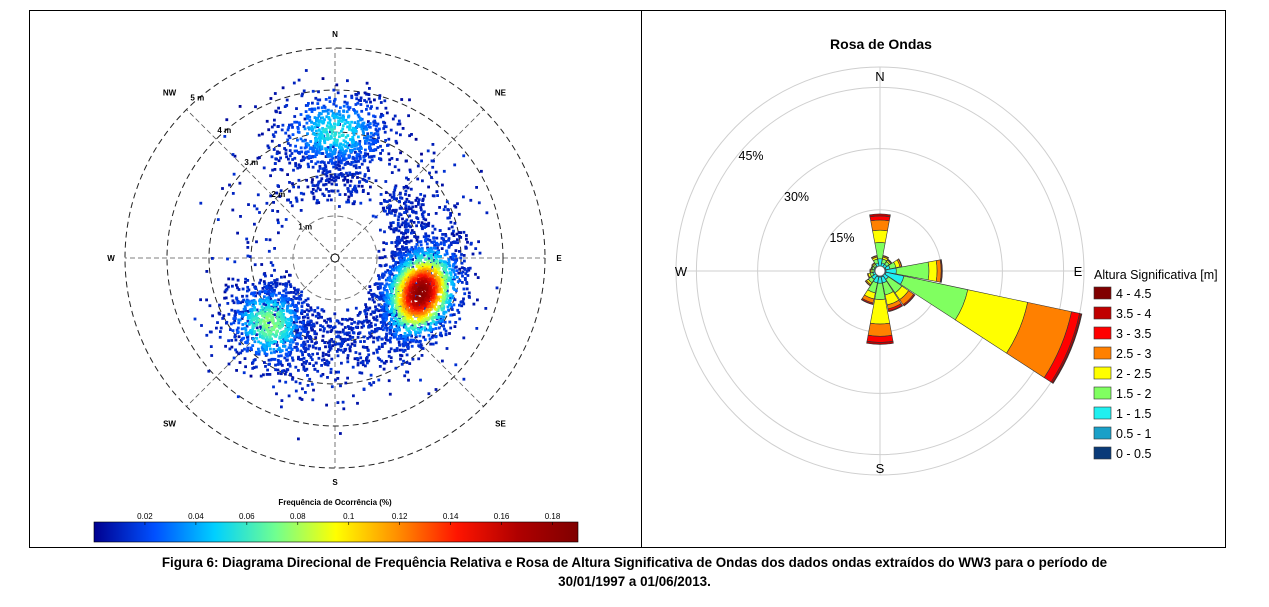  I want to click on direction-label-W: W, so click(111, 258).